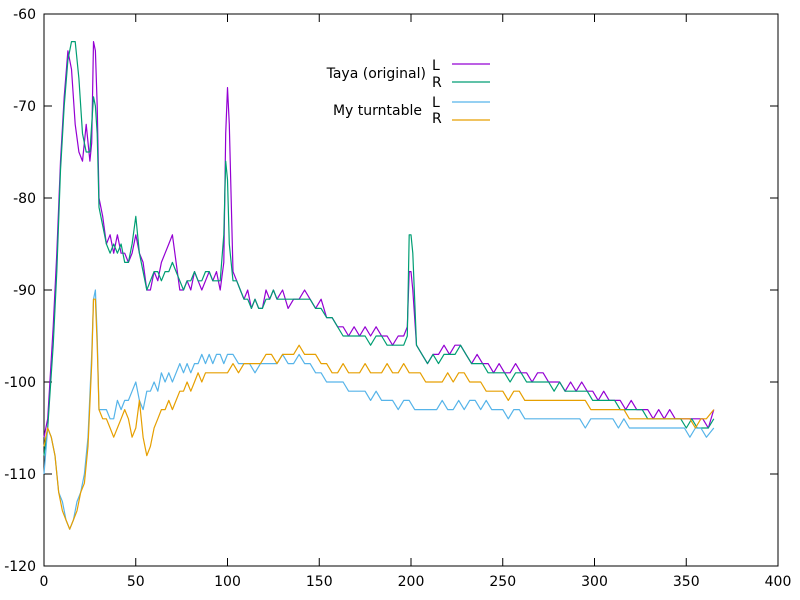 The height and width of the screenshot is (600, 800). Describe the element at coordinates (594, 582) in the screenshot. I see `x-tick-label: 300` at that location.